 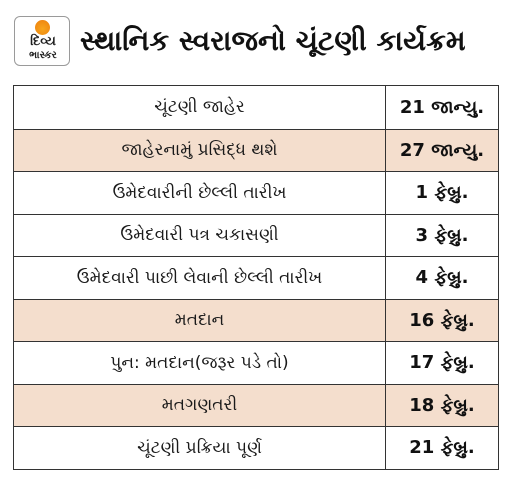 I want to click on logo-text-line2: ભાસ્કર, so click(x=43, y=55).